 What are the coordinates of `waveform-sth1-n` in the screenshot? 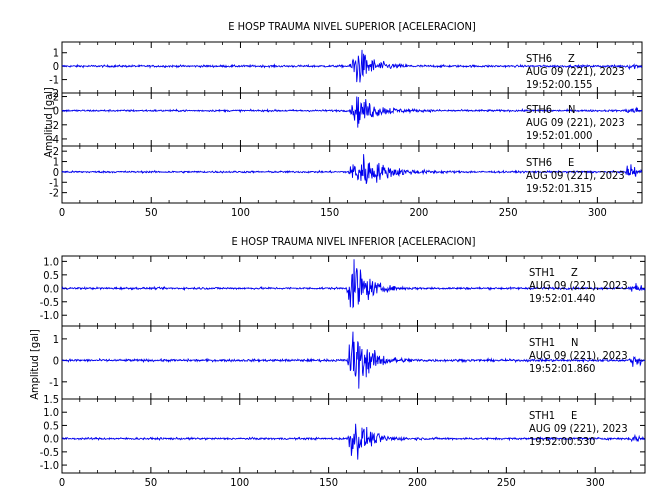 It's located at (353, 360).